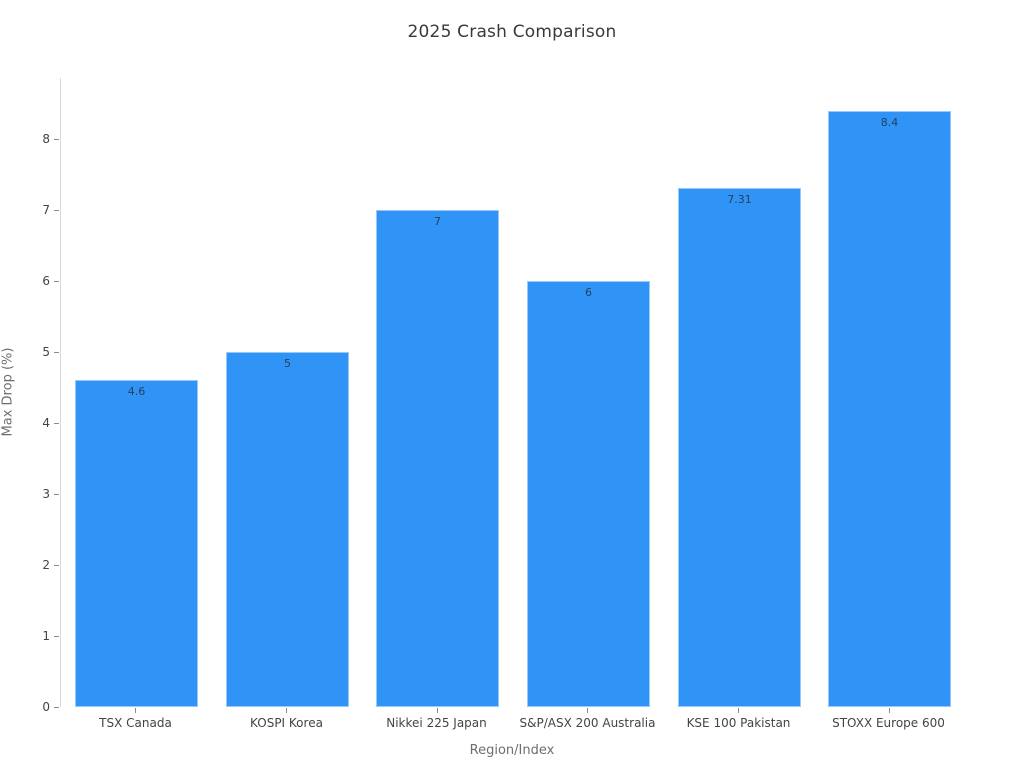  I want to click on y-tick-label: 8, so click(46, 139).